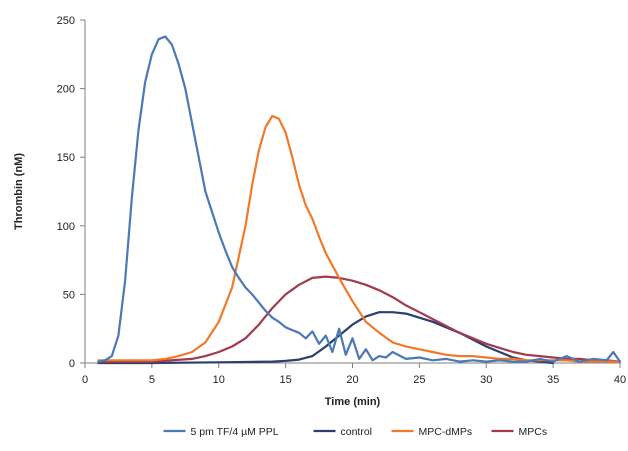 Image resolution: width=628 pixels, height=451 pixels. Describe the element at coordinates (219, 380) in the screenshot. I see `x-tick-label: 10` at that location.